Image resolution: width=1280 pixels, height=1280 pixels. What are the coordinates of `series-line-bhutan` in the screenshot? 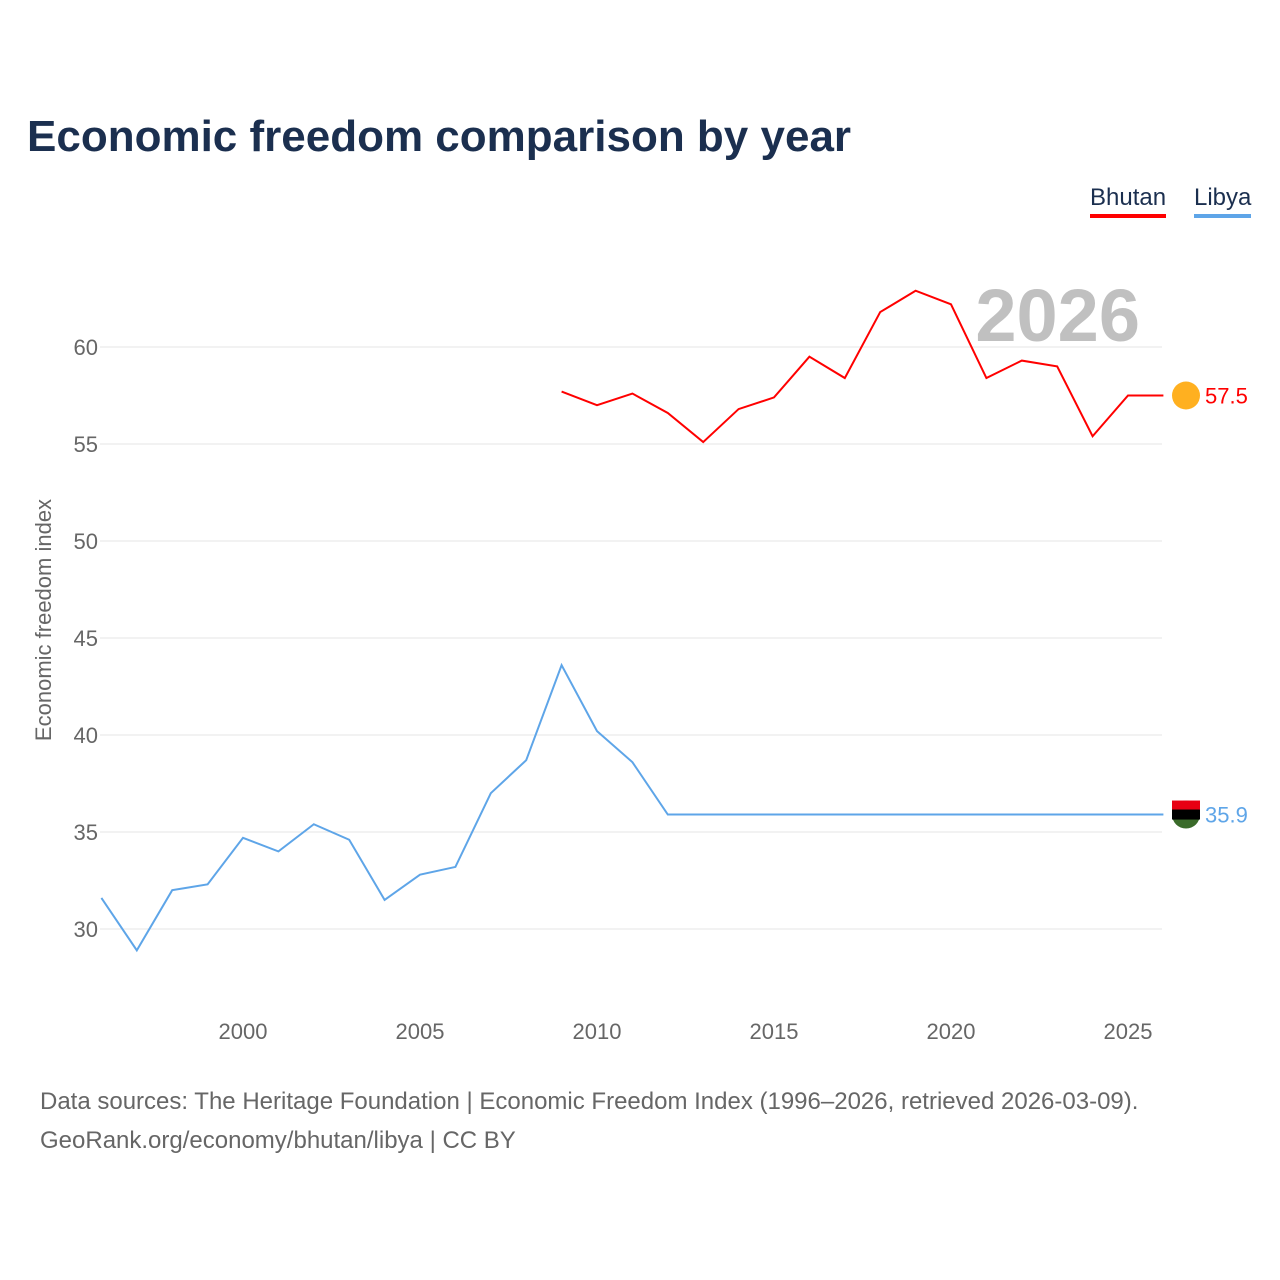 It's located at (862, 366).